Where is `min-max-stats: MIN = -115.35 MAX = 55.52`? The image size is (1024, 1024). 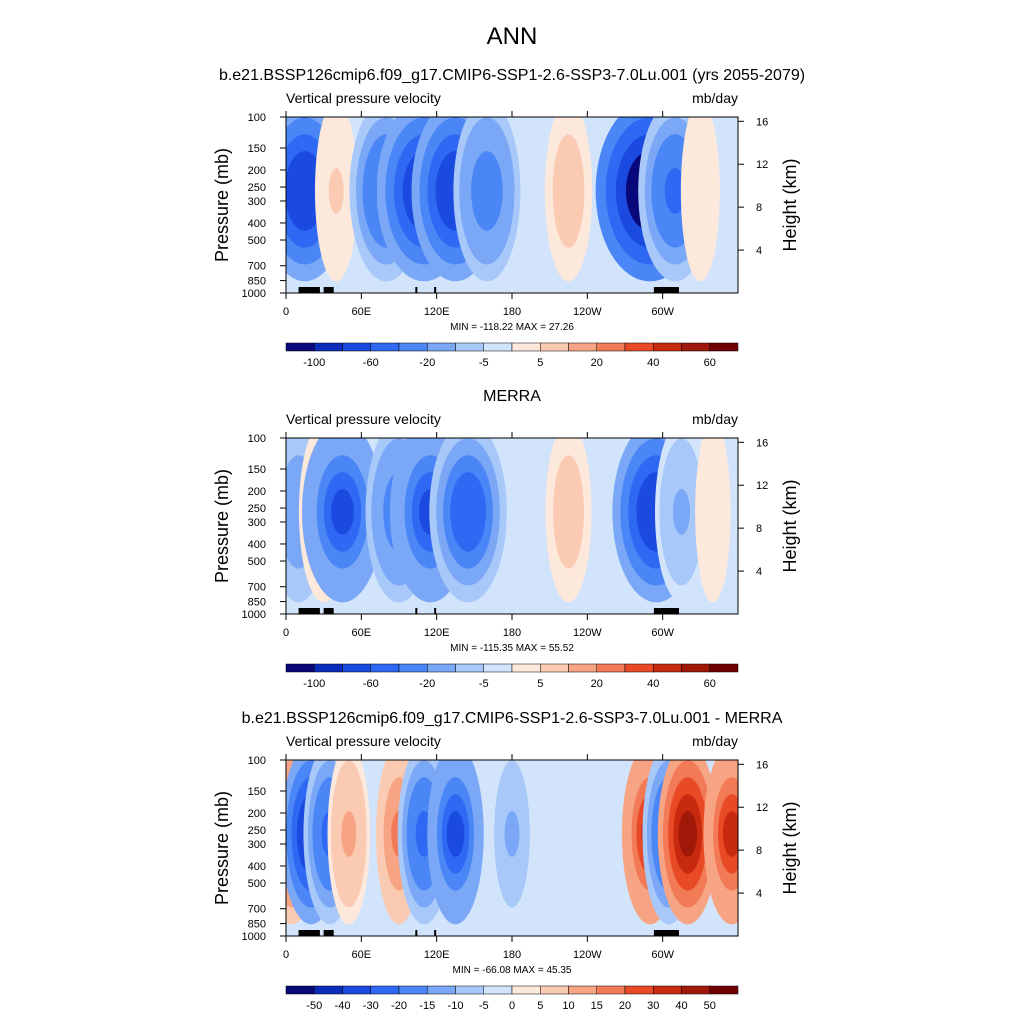
min-max-stats: MIN = -115.35 MAX = 55.52 is located at coordinates (512, 648).